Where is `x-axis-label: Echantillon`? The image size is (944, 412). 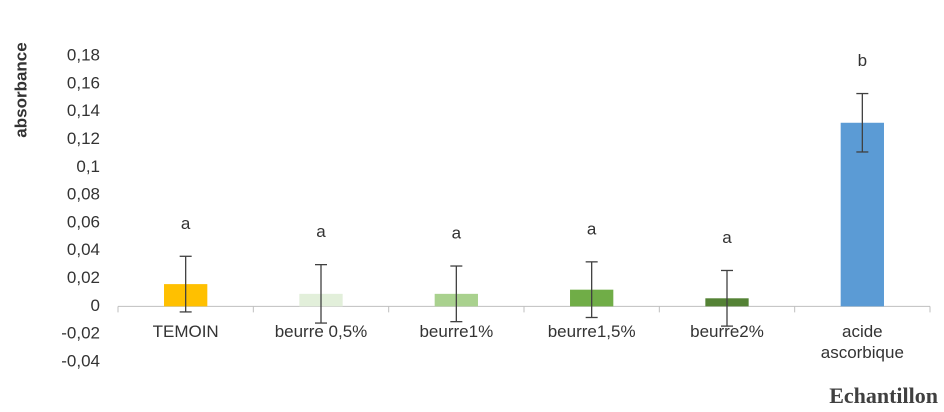
x-axis-label: Echantillon is located at coordinates (883, 395).